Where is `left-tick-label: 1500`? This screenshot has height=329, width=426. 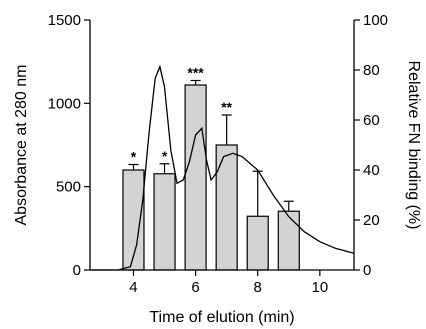 left-tick-label: 1500 is located at coordinates (64, 20).